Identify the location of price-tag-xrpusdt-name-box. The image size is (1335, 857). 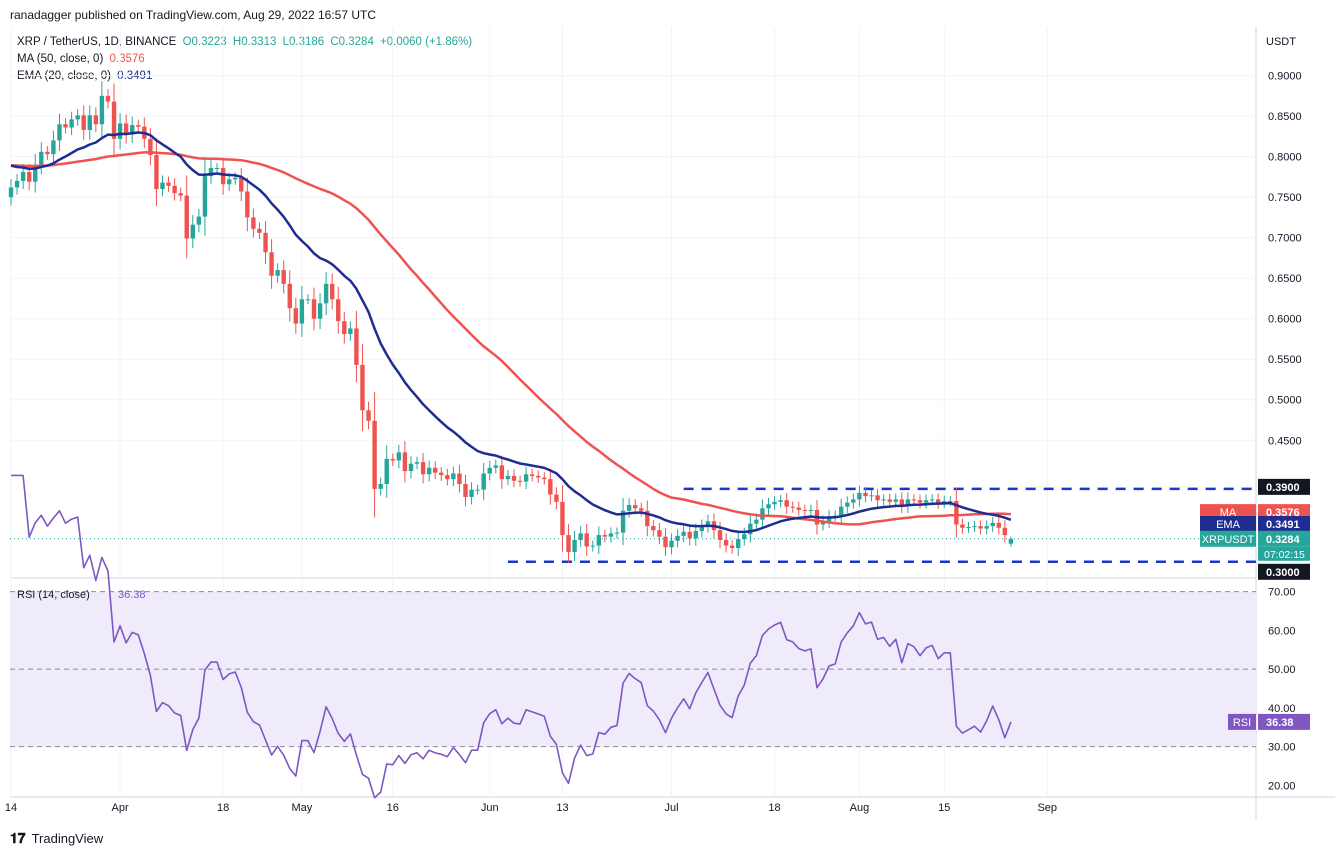
(1228, 538).